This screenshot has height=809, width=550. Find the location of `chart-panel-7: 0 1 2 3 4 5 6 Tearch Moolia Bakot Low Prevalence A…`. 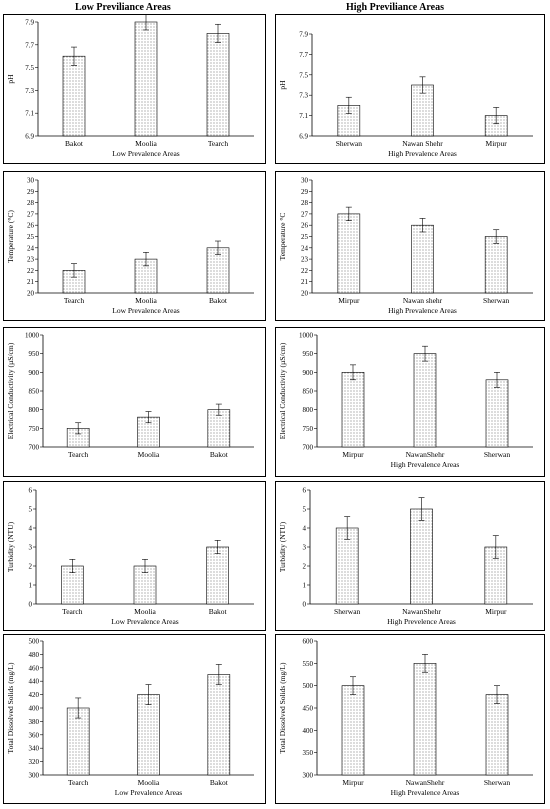

chart-panel-7: 0 1 2 3 4 5 6 Tearch Moolia Bakot Low Prevalence A… is located at coordinates (134, 556).